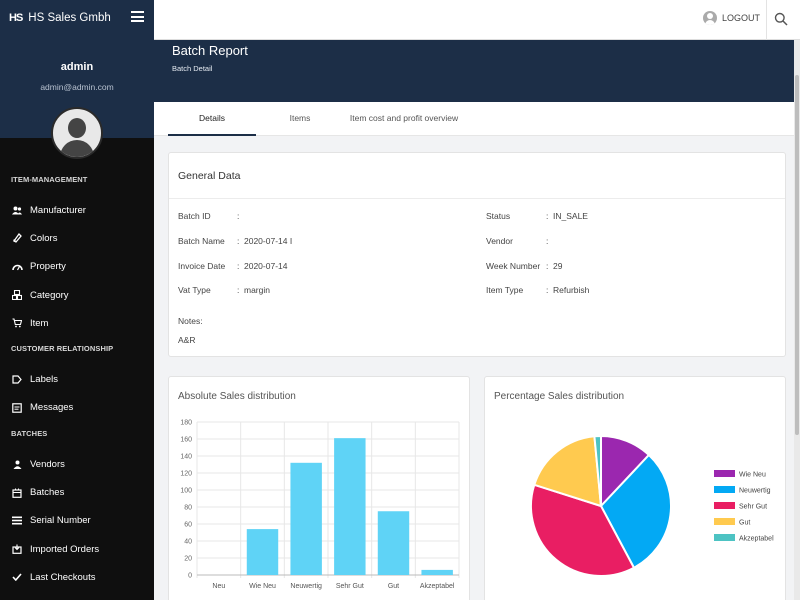  I want to click on batch-name-value: 2020-07-14 I, so click(268, 241).